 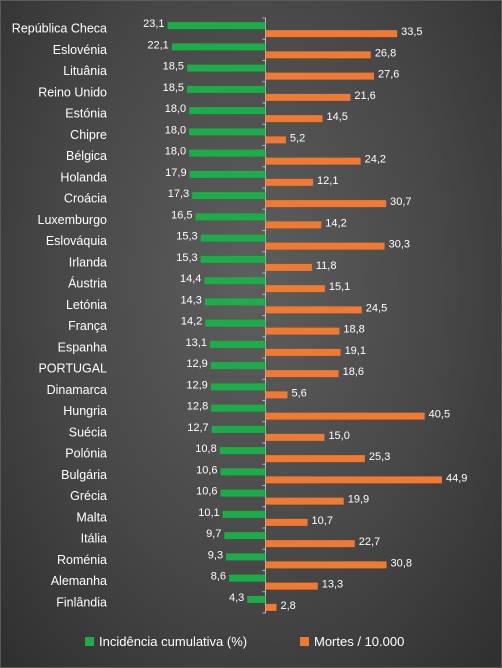 What do you see at coordinates (230, 217) in the screenshot?
I see `bar-incidencia-luxemburgo` at bounding box center [230, 217].